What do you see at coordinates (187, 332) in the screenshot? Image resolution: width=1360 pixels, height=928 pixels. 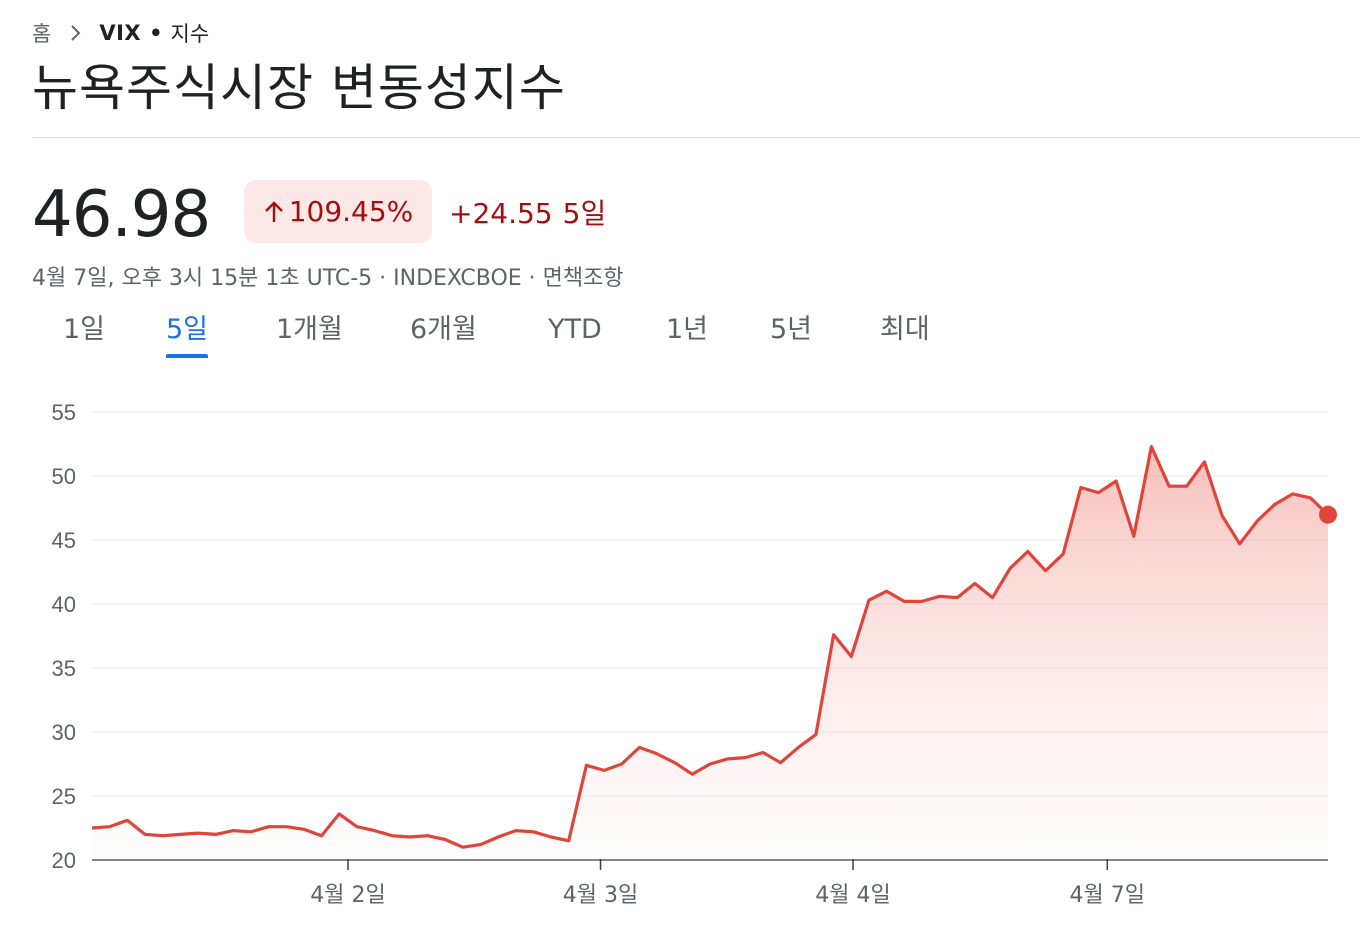 I see `tab-5d: 5일` at bounding box center [187, 332].